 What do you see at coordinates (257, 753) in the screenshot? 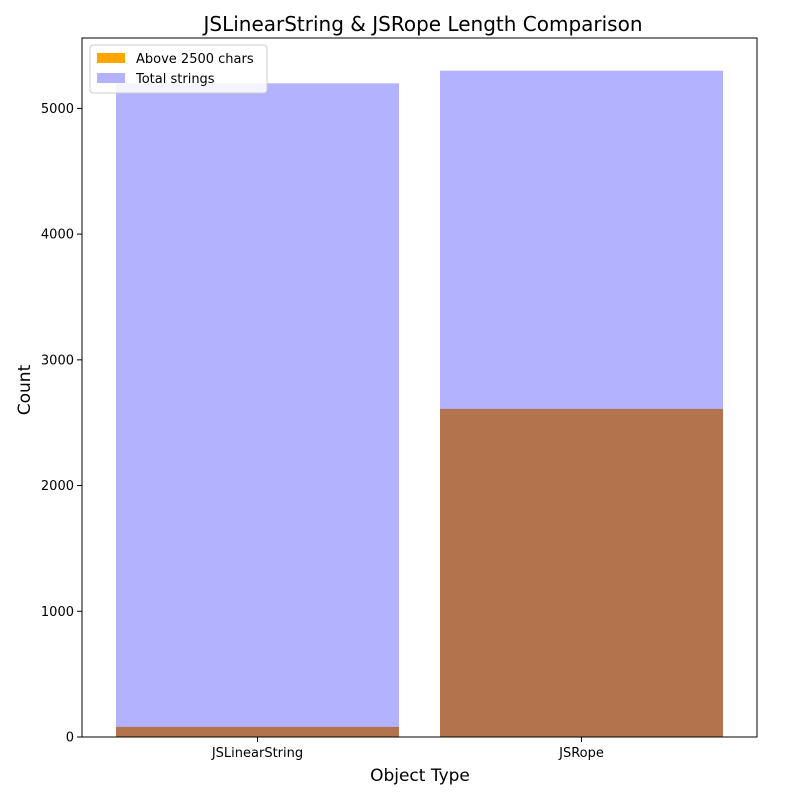
I see `x-tick-label: JSLinearString` at bounding box center [257, 753].